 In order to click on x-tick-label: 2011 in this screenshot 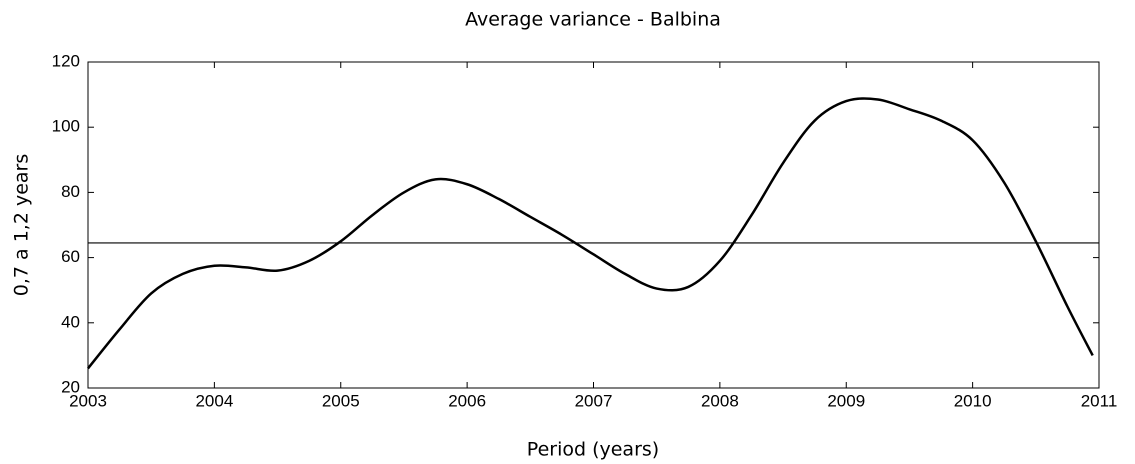, I will do `click(1099, 400)`.